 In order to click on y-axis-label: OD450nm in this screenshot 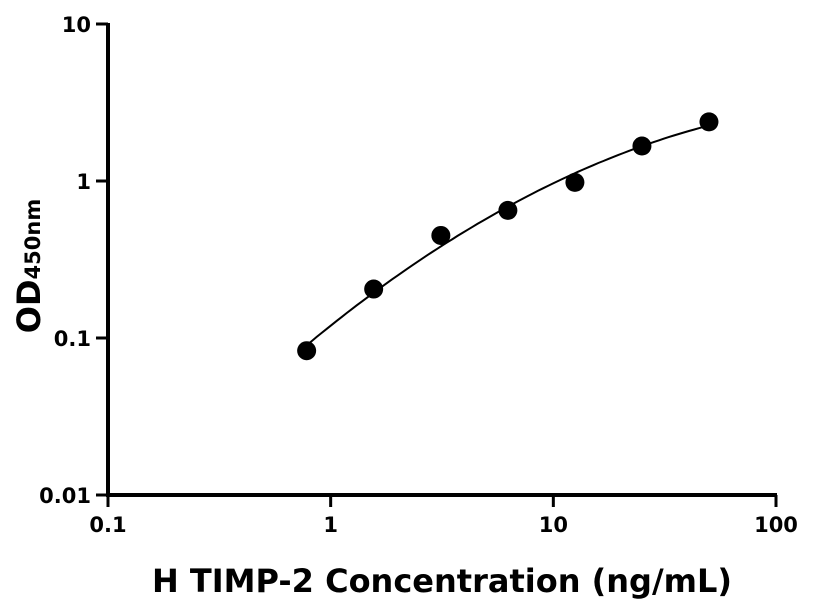, I will do `click(29, 266)`.